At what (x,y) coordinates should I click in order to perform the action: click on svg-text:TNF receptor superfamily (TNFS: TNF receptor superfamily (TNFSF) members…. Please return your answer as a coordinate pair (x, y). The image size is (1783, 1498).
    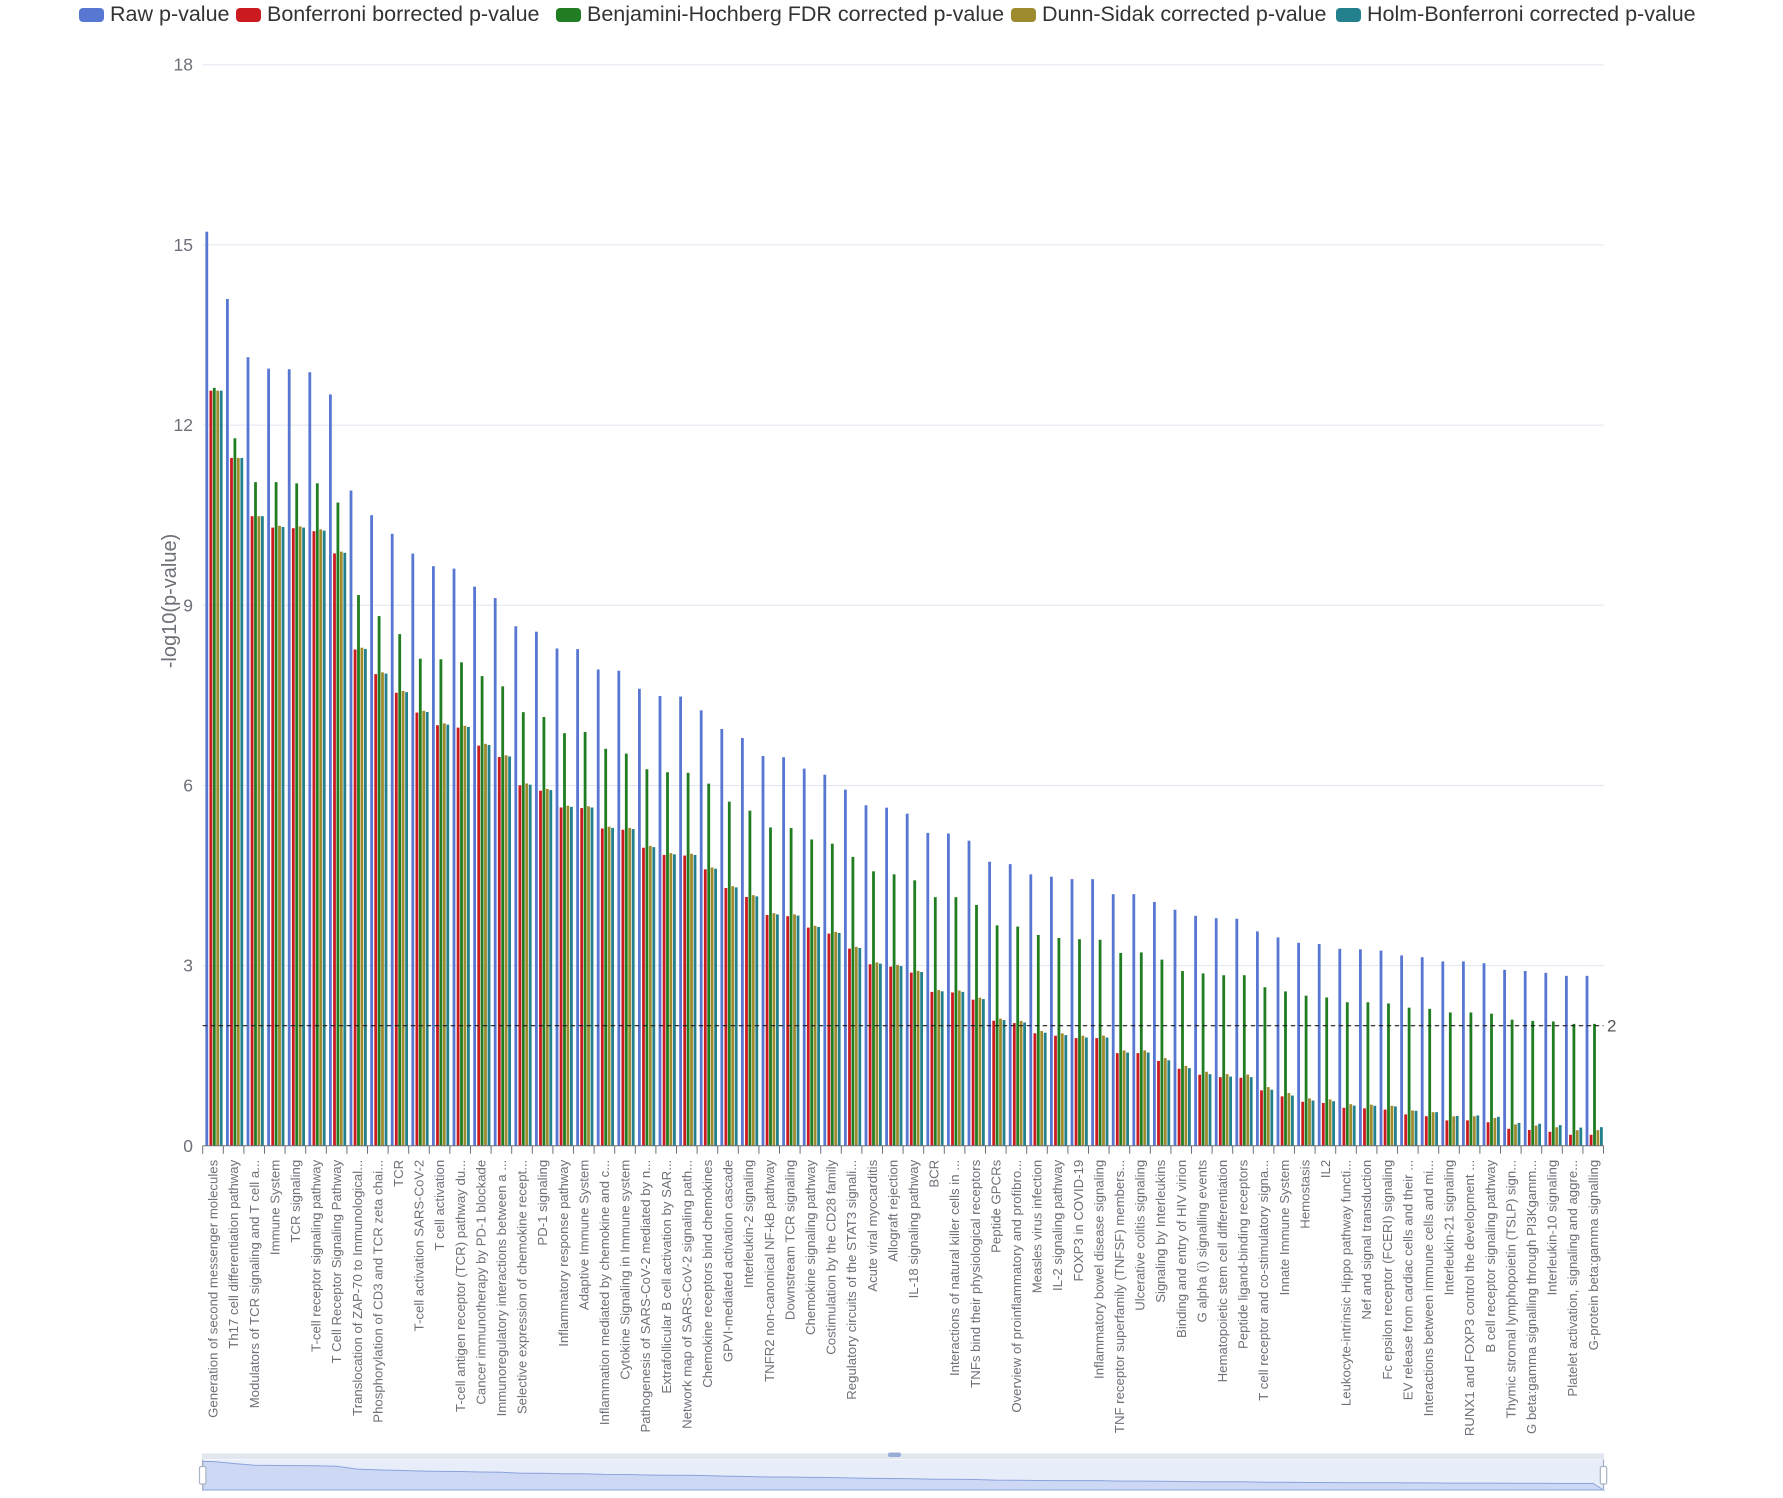
    Looking at the image, I should click on (1119, 1296).